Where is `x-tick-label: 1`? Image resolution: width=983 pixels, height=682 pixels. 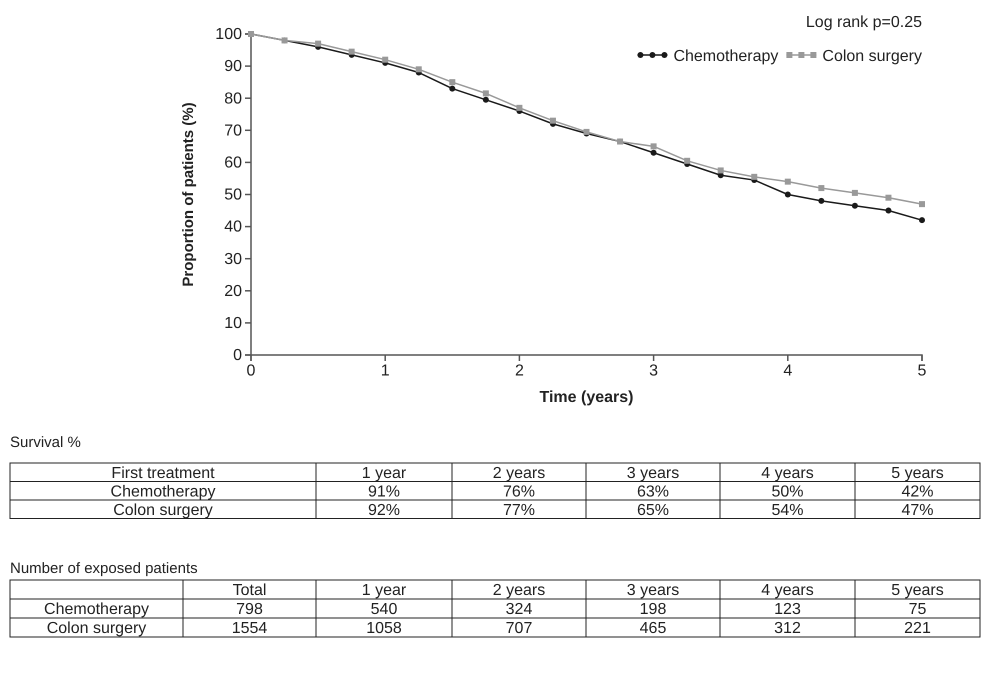 x-tick-label: 1 is located at coordinates (385, 371).